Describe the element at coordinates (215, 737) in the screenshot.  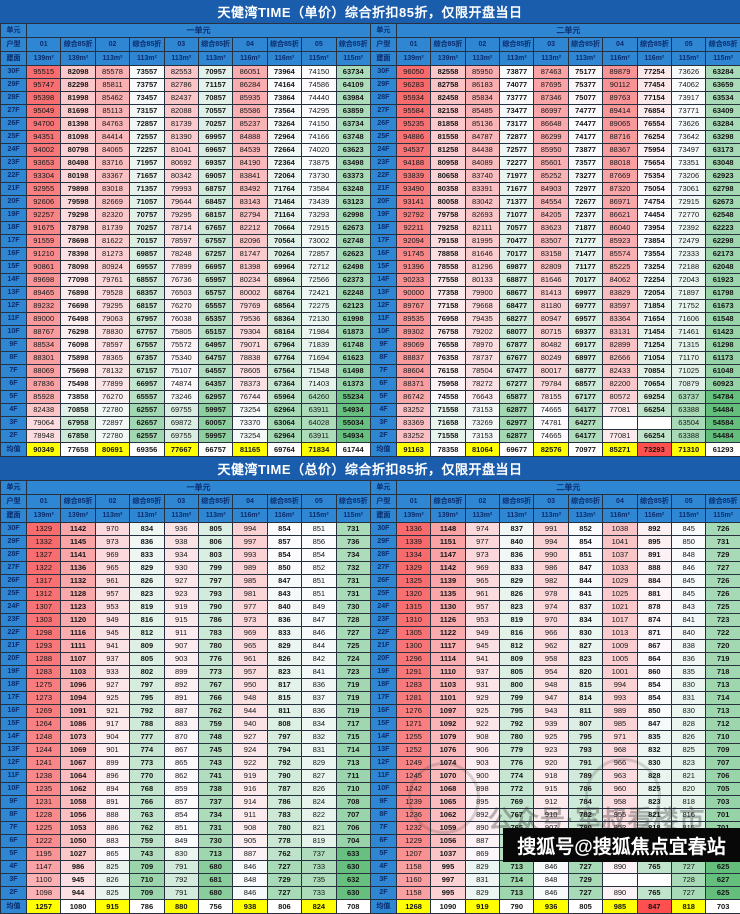
I see `price-cell: 748` at that location.